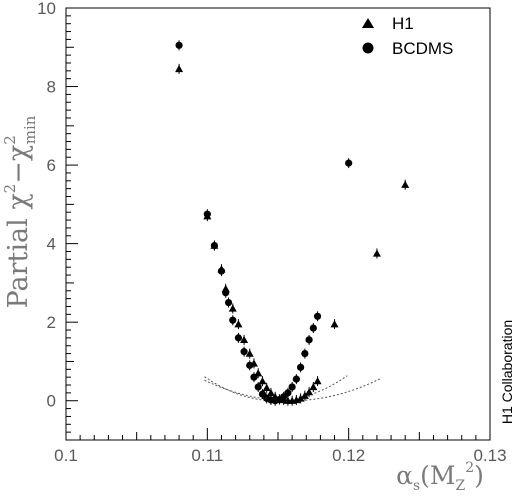 Image resolution: width=517 pixels, height=499 pixels. Describe the element at coordinates (66, 455) in the screenshot. I see `x-tick-label: 0.1` at that location.